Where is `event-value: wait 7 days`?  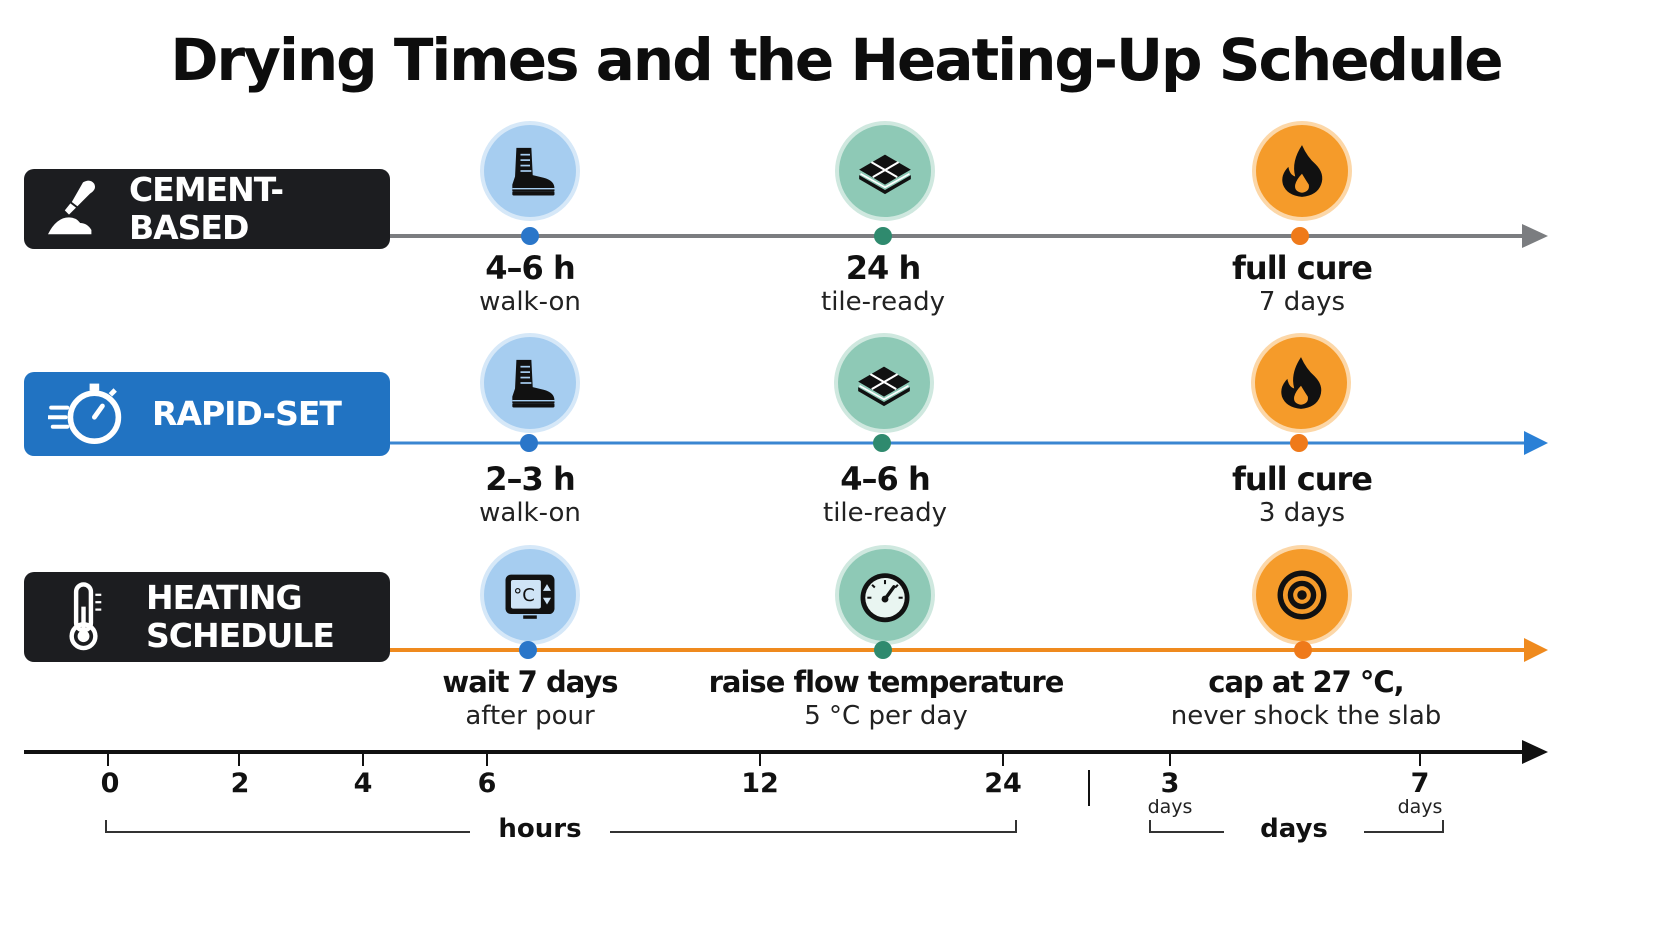 event-value: wait 7 days is located at coordinates (530, 682).